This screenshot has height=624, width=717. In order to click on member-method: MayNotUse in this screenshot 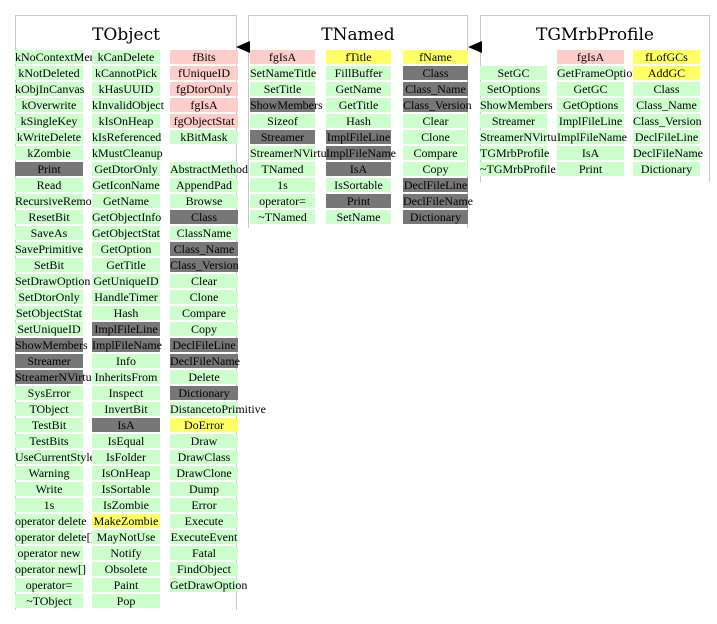, I will do `click(126, 537)`.